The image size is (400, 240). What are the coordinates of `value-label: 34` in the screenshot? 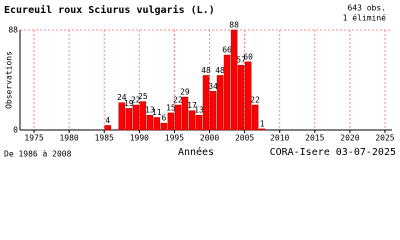 It's located at (213, 86).